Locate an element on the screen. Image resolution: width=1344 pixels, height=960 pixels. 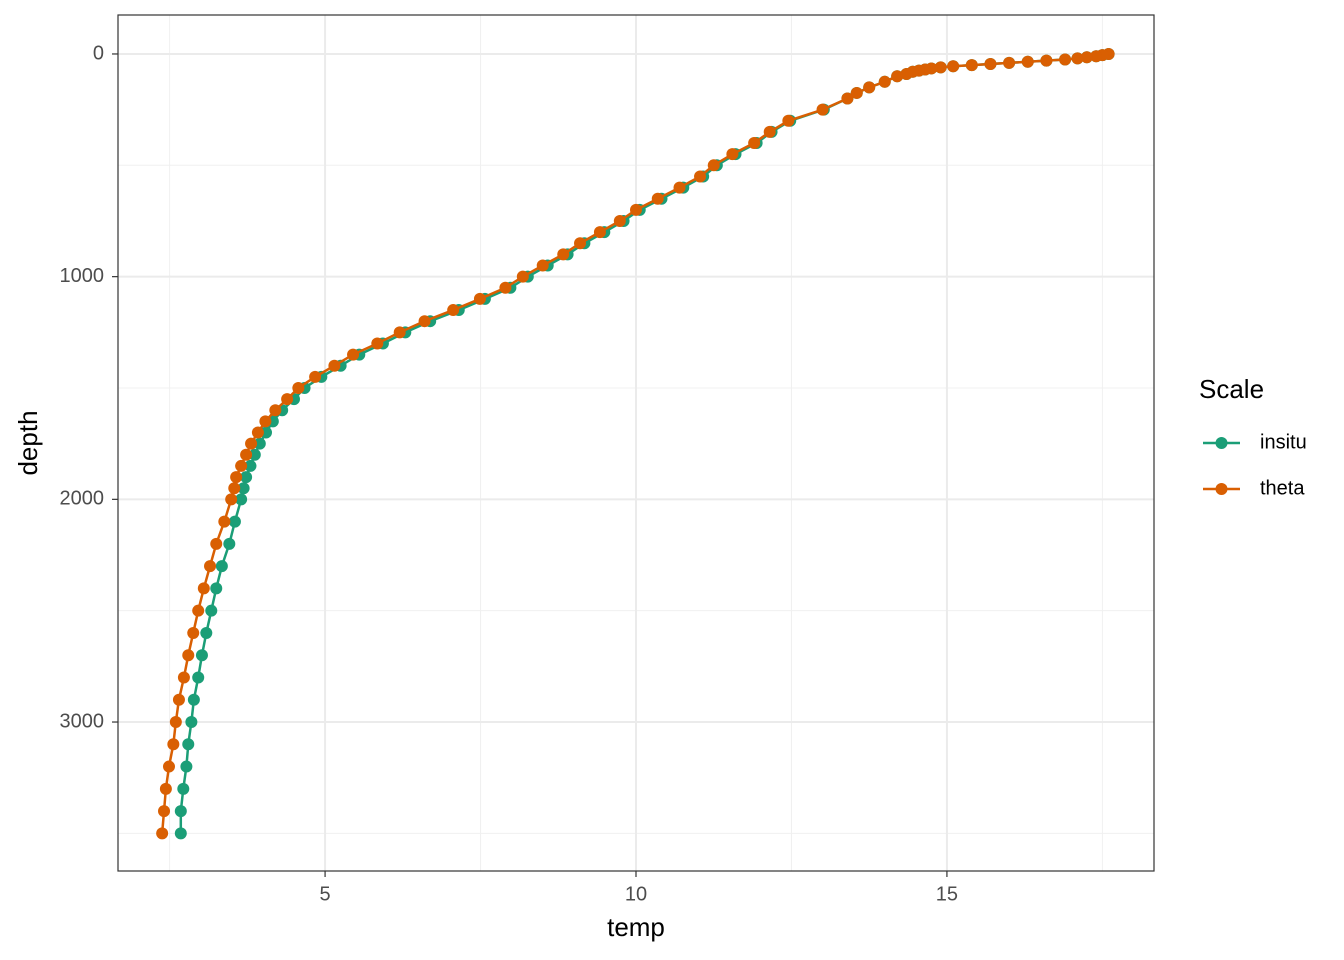
legend: insitu theta is located at coordinates (1255, 465).